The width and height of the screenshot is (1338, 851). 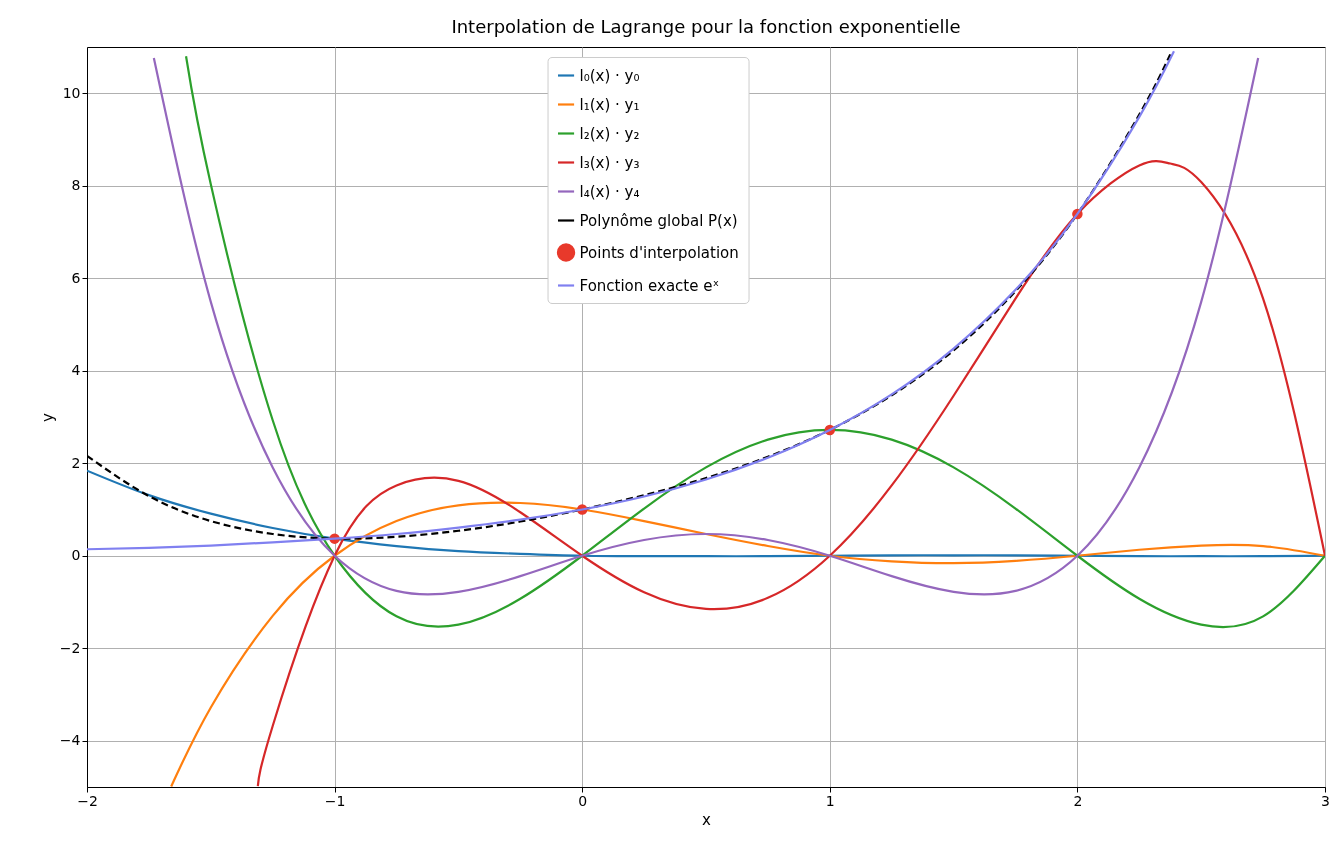 What do you see at coordinates (1325, 800) in the screenshot?
I see `x-tick-label: 3` at bounding box center [1325, 800].